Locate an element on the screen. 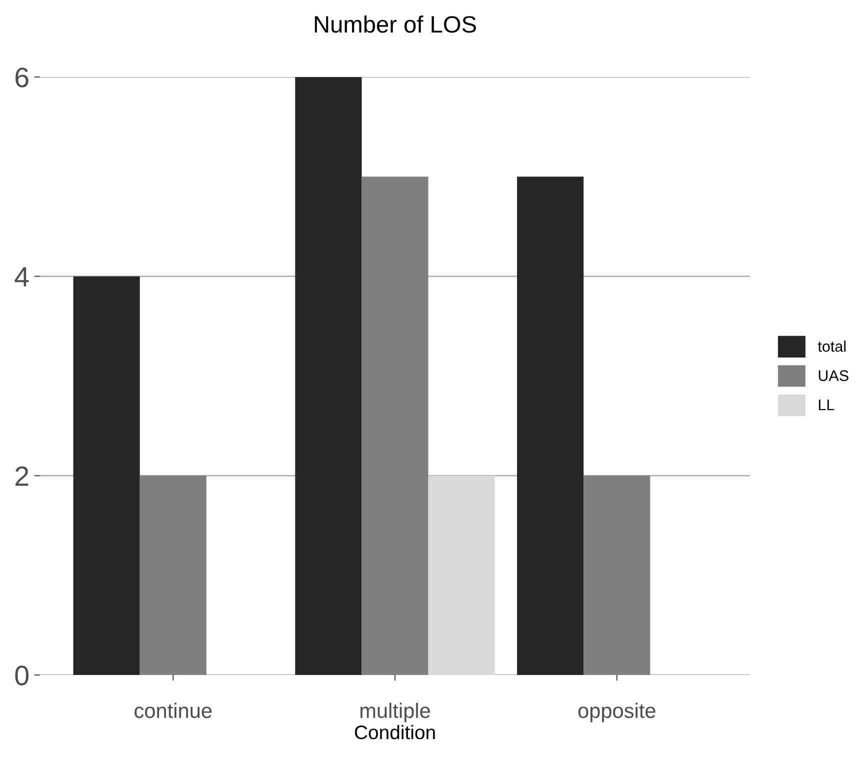  x-tick-label: continue is located at coordinates (173, 710).